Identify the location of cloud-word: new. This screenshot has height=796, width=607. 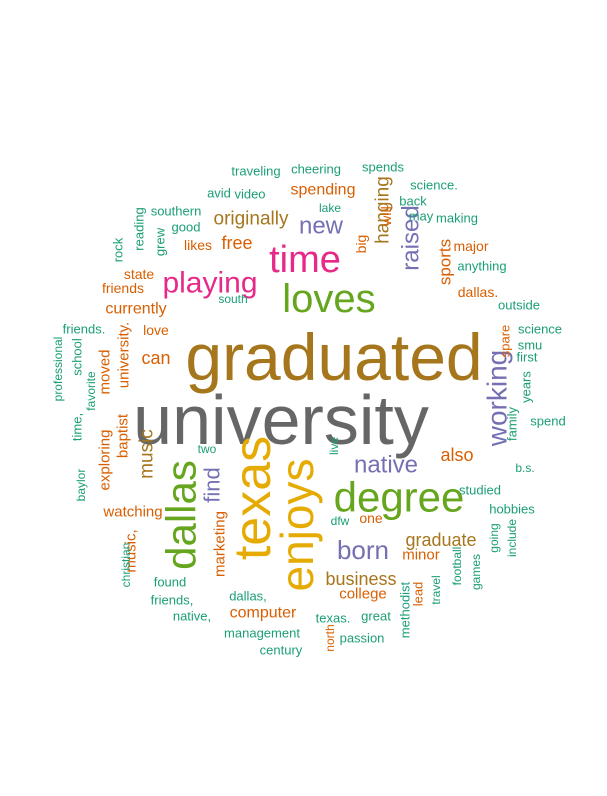
(321, 226).